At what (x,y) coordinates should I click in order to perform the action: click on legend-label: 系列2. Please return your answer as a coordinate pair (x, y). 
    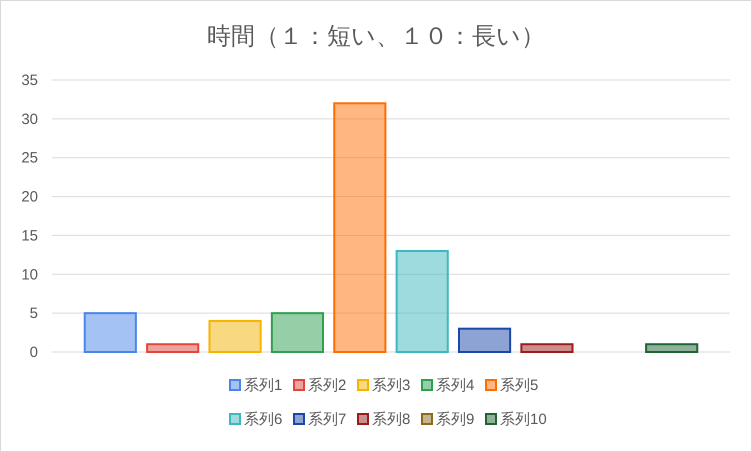
    Looking at the image, I should click on (327, 385).